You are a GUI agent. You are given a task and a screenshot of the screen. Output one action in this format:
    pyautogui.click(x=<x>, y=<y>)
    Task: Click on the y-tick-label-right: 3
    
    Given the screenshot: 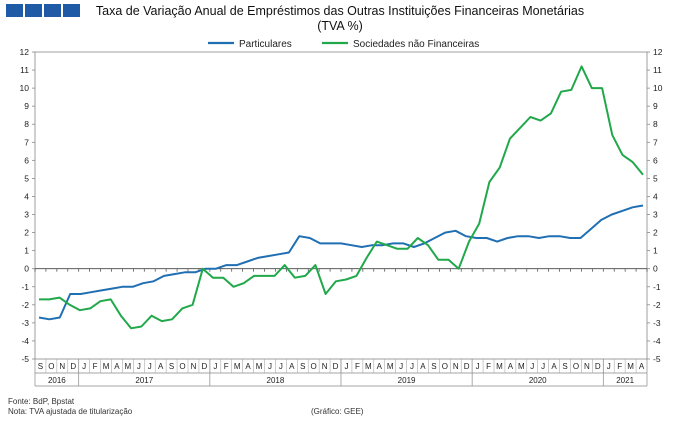 What is the action you would take?
    pyautogui.click(x=655, y=215)
    